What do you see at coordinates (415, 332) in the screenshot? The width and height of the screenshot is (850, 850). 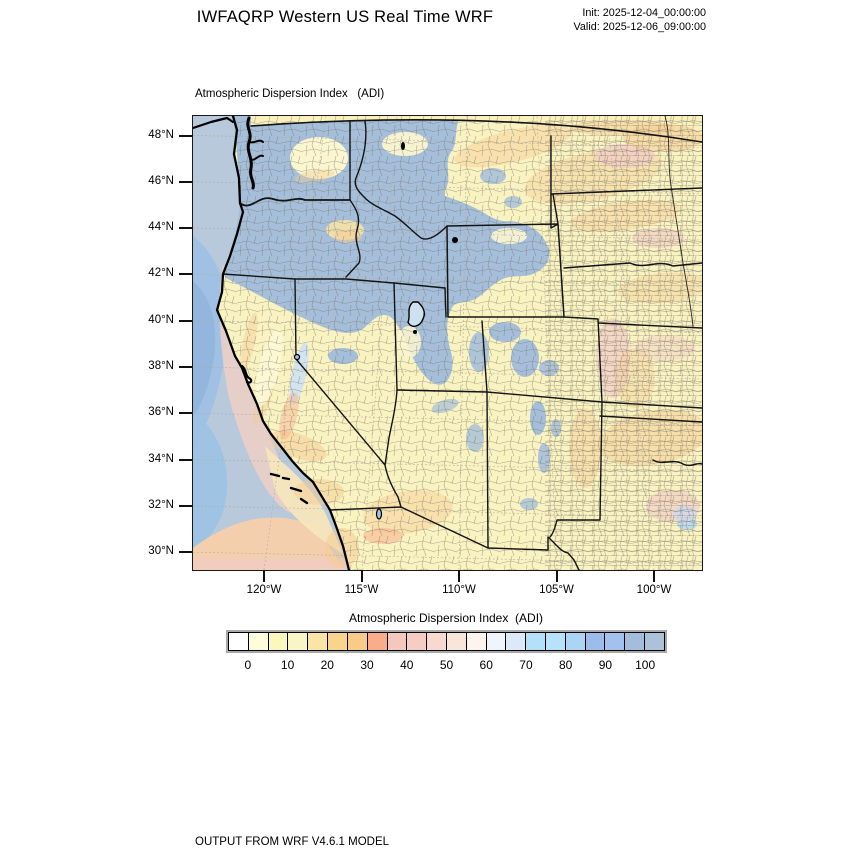 I see `utah-lake` at bounding box center [415, 332].